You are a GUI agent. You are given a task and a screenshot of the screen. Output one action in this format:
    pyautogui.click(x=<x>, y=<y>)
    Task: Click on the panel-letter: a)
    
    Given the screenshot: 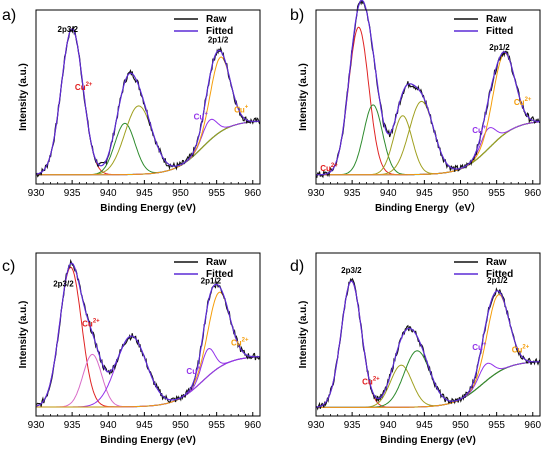 What is the action you would take?
    pyautogui.click(x=9, y=15)
    